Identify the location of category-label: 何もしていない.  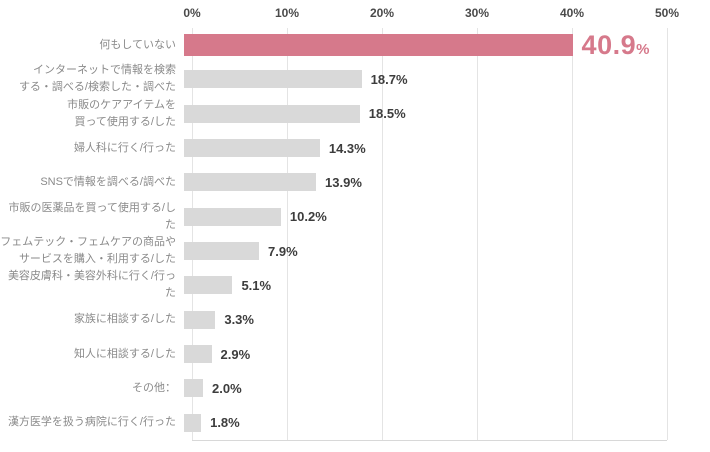
(137, 44).